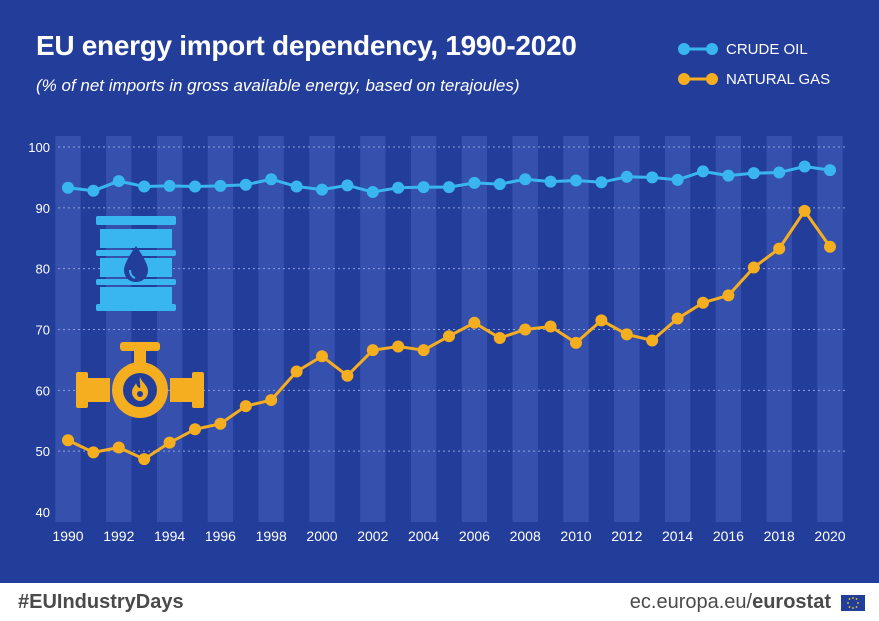 This screenshot has width=879, height=621. I want to click on x-tick-label: 2014, so click(677, 536).